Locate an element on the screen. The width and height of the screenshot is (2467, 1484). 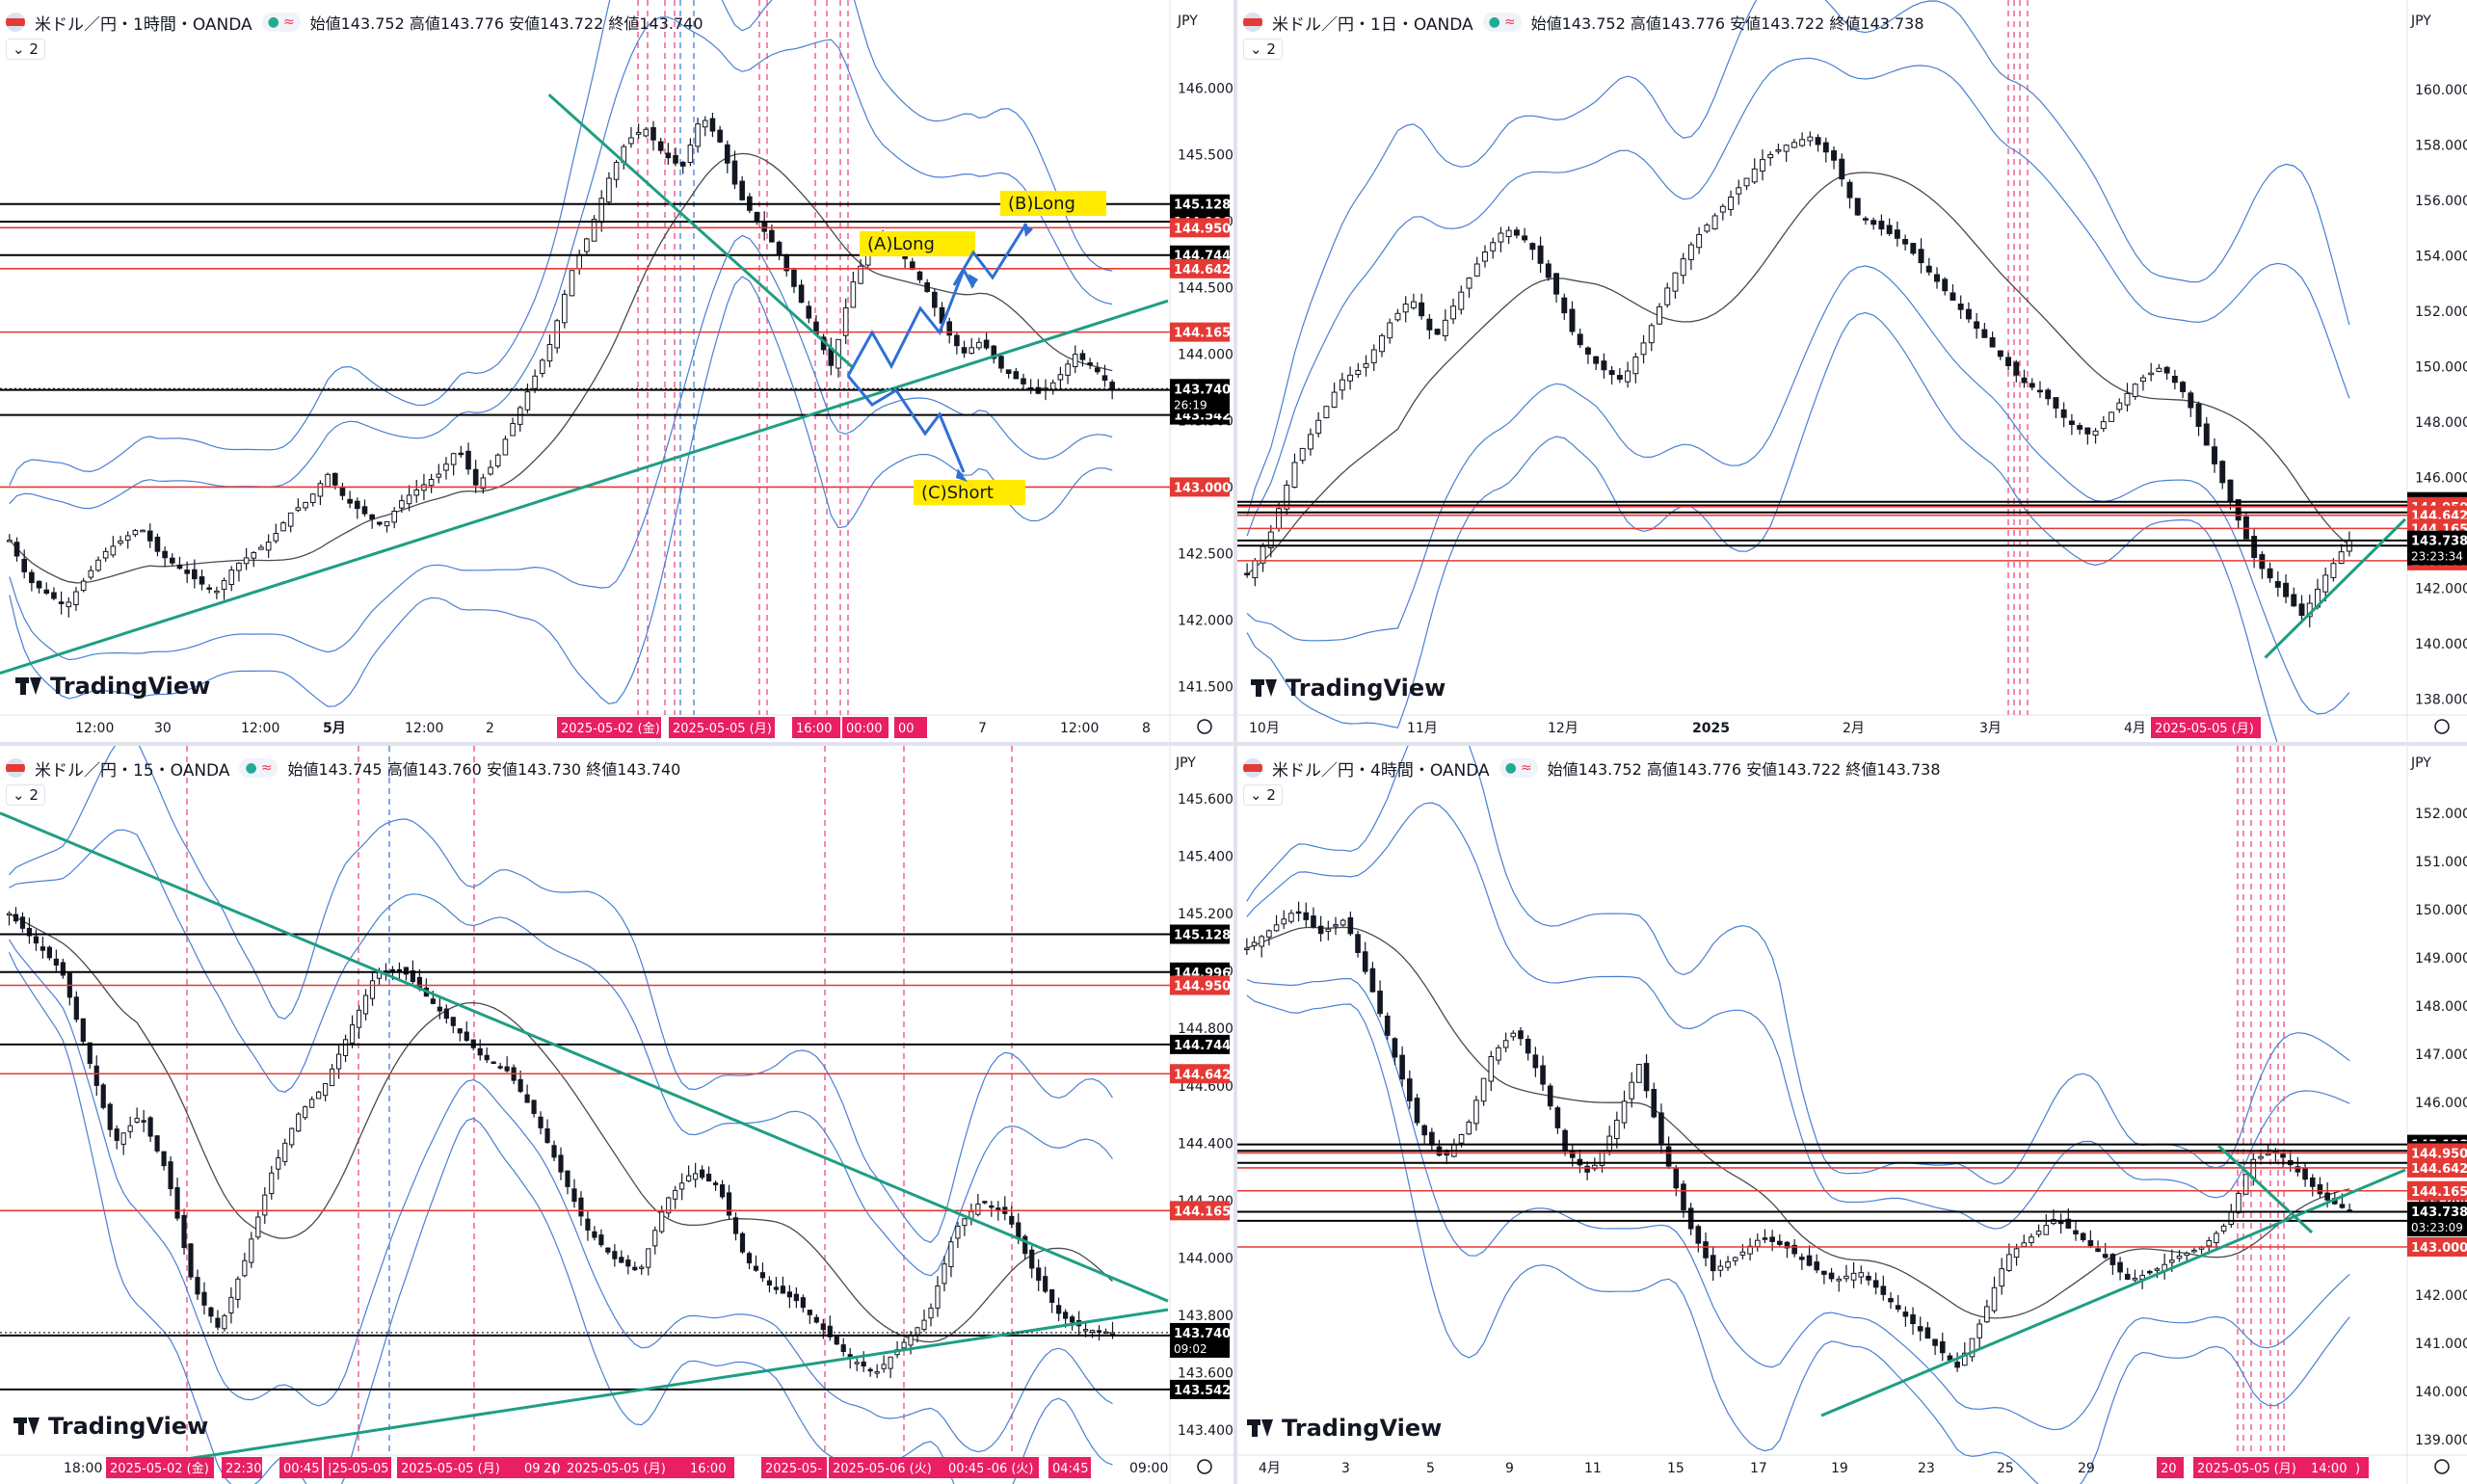
moving-average is located at coordinates (1798, 1122).